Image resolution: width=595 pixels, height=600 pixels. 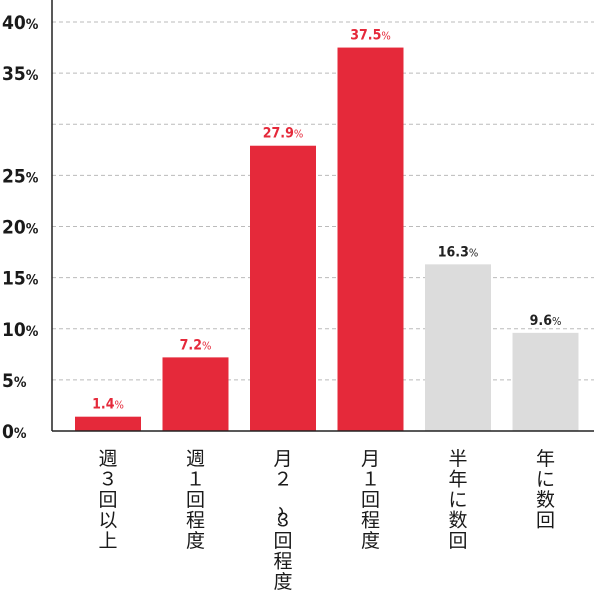 I want to click on y-axis-tick-labels: 0% 5% 10% 15% 20% 25% 35% 40%, so click(x=20, y=227).